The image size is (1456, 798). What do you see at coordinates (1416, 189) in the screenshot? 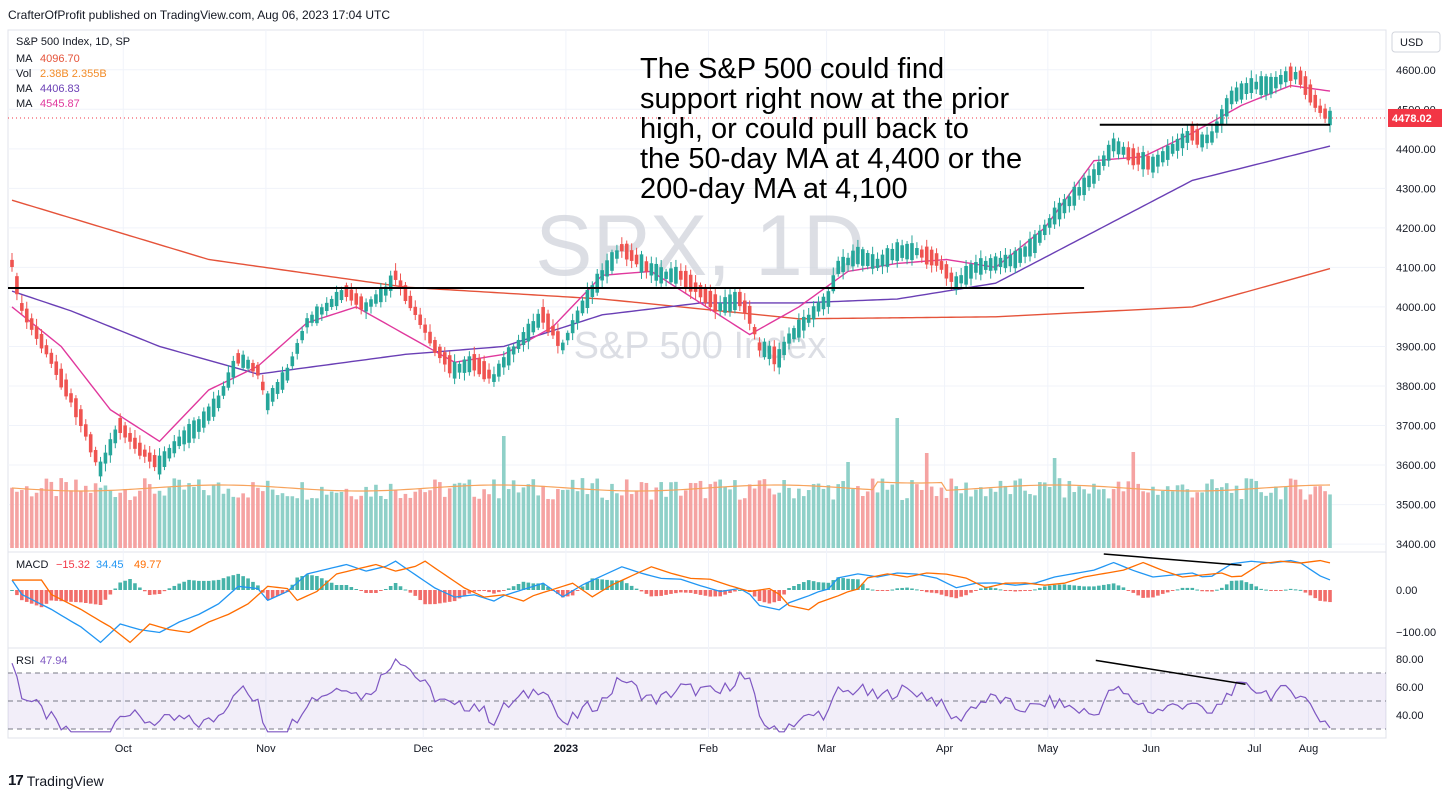
I see `price-tick-label: 4300.00` at bounding box center [1416, 189].